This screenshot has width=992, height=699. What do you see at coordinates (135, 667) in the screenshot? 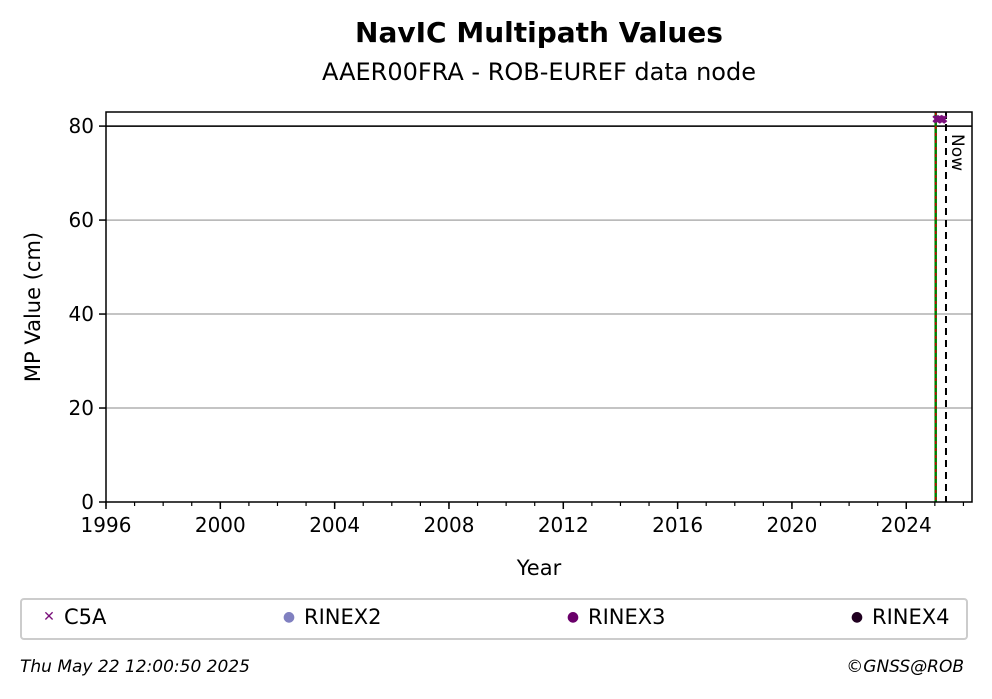
I see `timestamp: Thu May 22 12:00:50 2025` at bounding box center [135, 667].